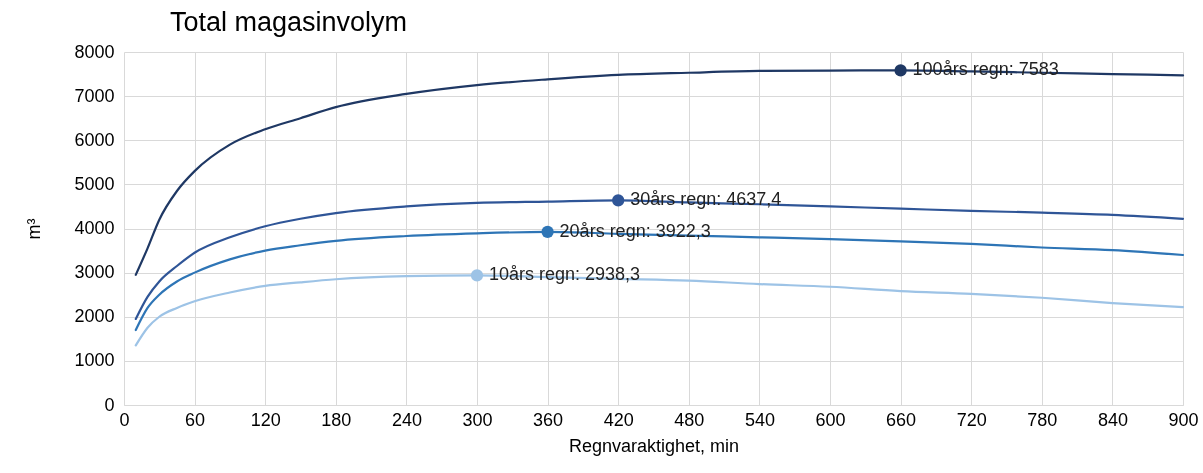 The image size is (1203, 473). What do you see at coordinates (689, 419) in the screenshot?
I see `x-tick-label: 480` at bounding box center [689, 419].